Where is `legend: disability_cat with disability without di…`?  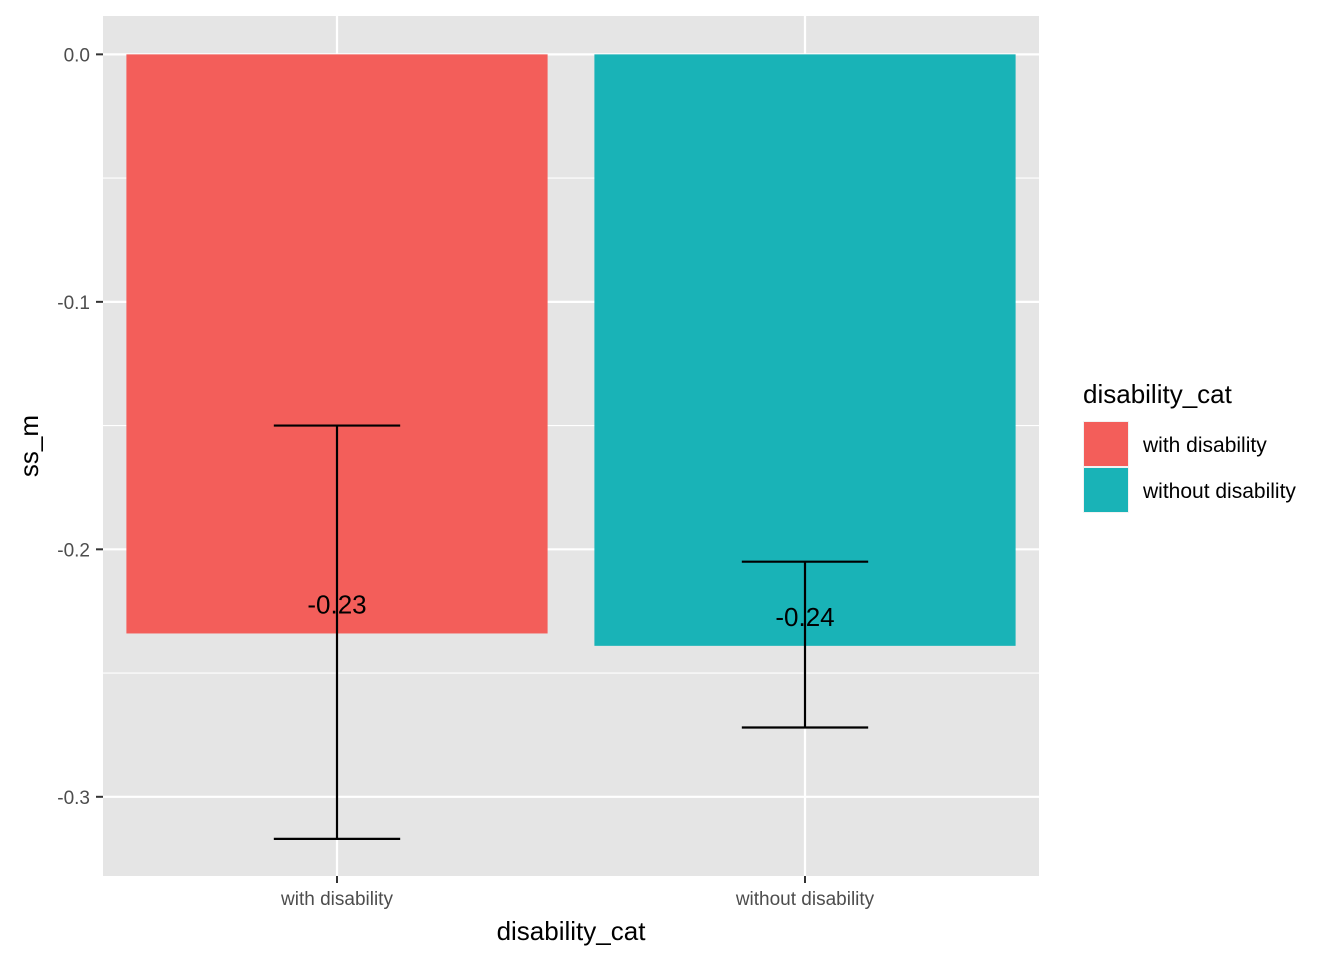
legend: disability_cat with disability without di… is located at coordinates (1189, 446).